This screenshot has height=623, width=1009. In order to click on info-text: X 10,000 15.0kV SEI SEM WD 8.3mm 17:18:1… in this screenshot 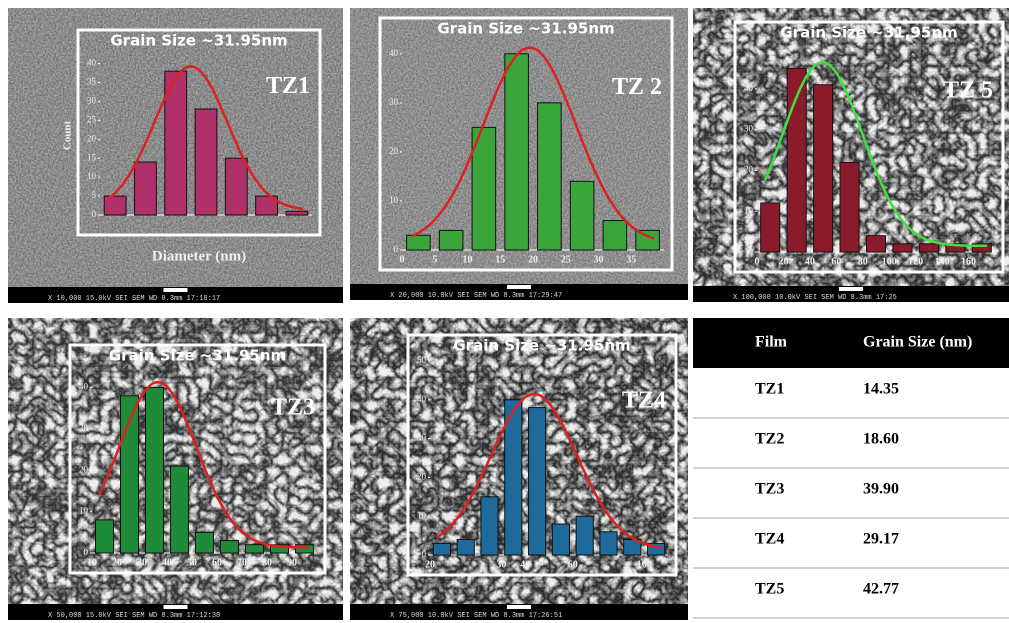, I will do `click(134, 299)`.